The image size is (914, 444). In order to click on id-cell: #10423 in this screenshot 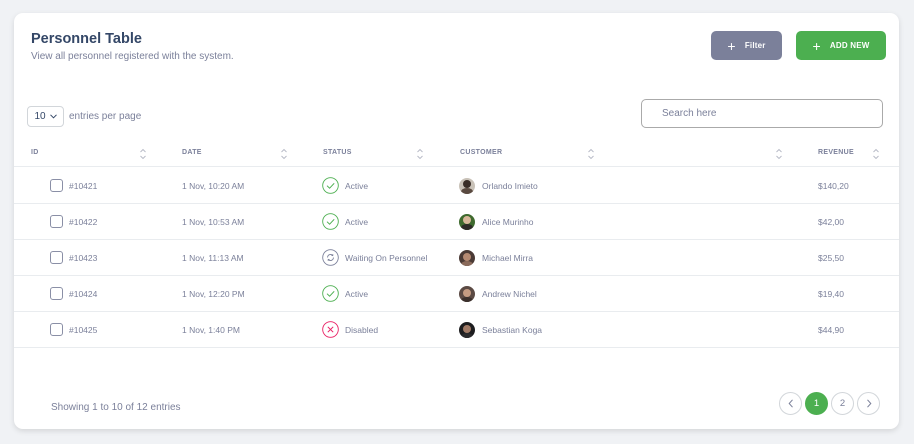, I will do `click(73, 257)`.